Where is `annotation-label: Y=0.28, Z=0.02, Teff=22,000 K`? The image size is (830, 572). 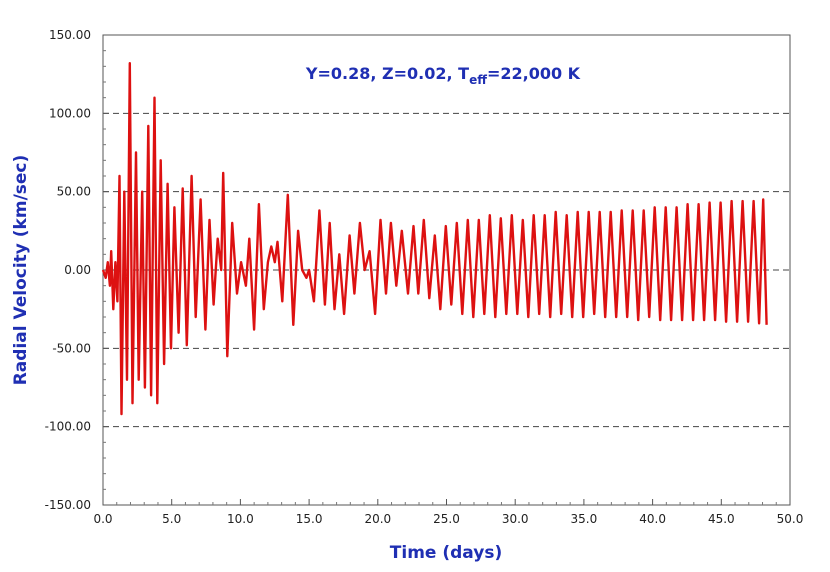
annotation-label: Y=0.28, Z=0.02, Teff=22,000 K is located at coordinates (443, 75).